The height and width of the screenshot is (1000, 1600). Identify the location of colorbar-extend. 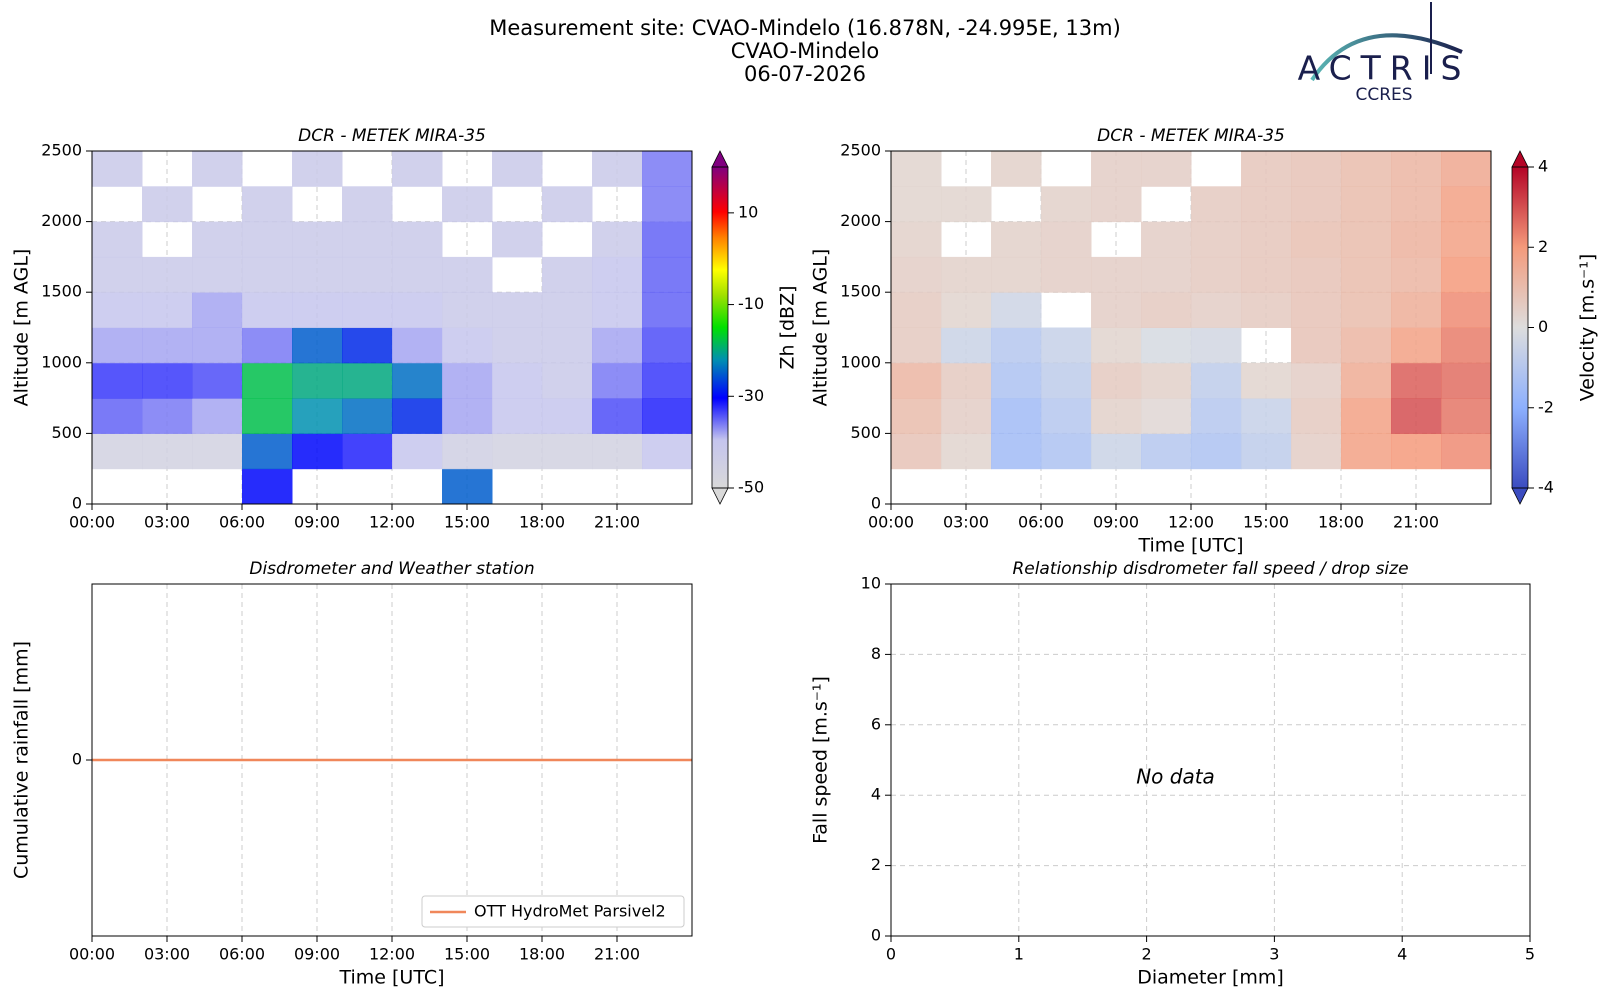
(1520, 496).